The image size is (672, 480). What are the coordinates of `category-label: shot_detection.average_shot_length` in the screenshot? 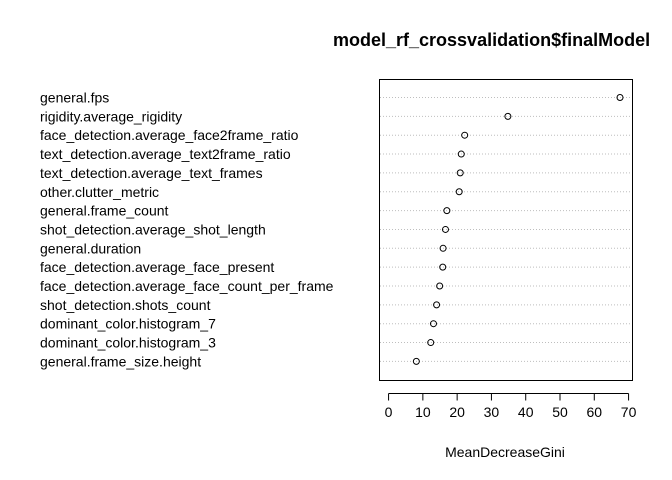 It's located at (153, 229).